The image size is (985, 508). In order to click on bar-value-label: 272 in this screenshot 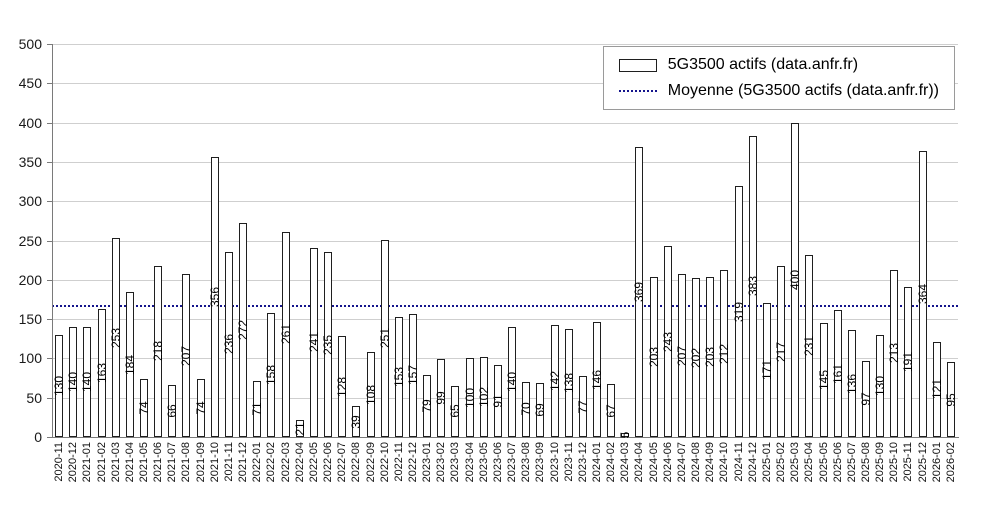, I will do `click(243, 330)`.